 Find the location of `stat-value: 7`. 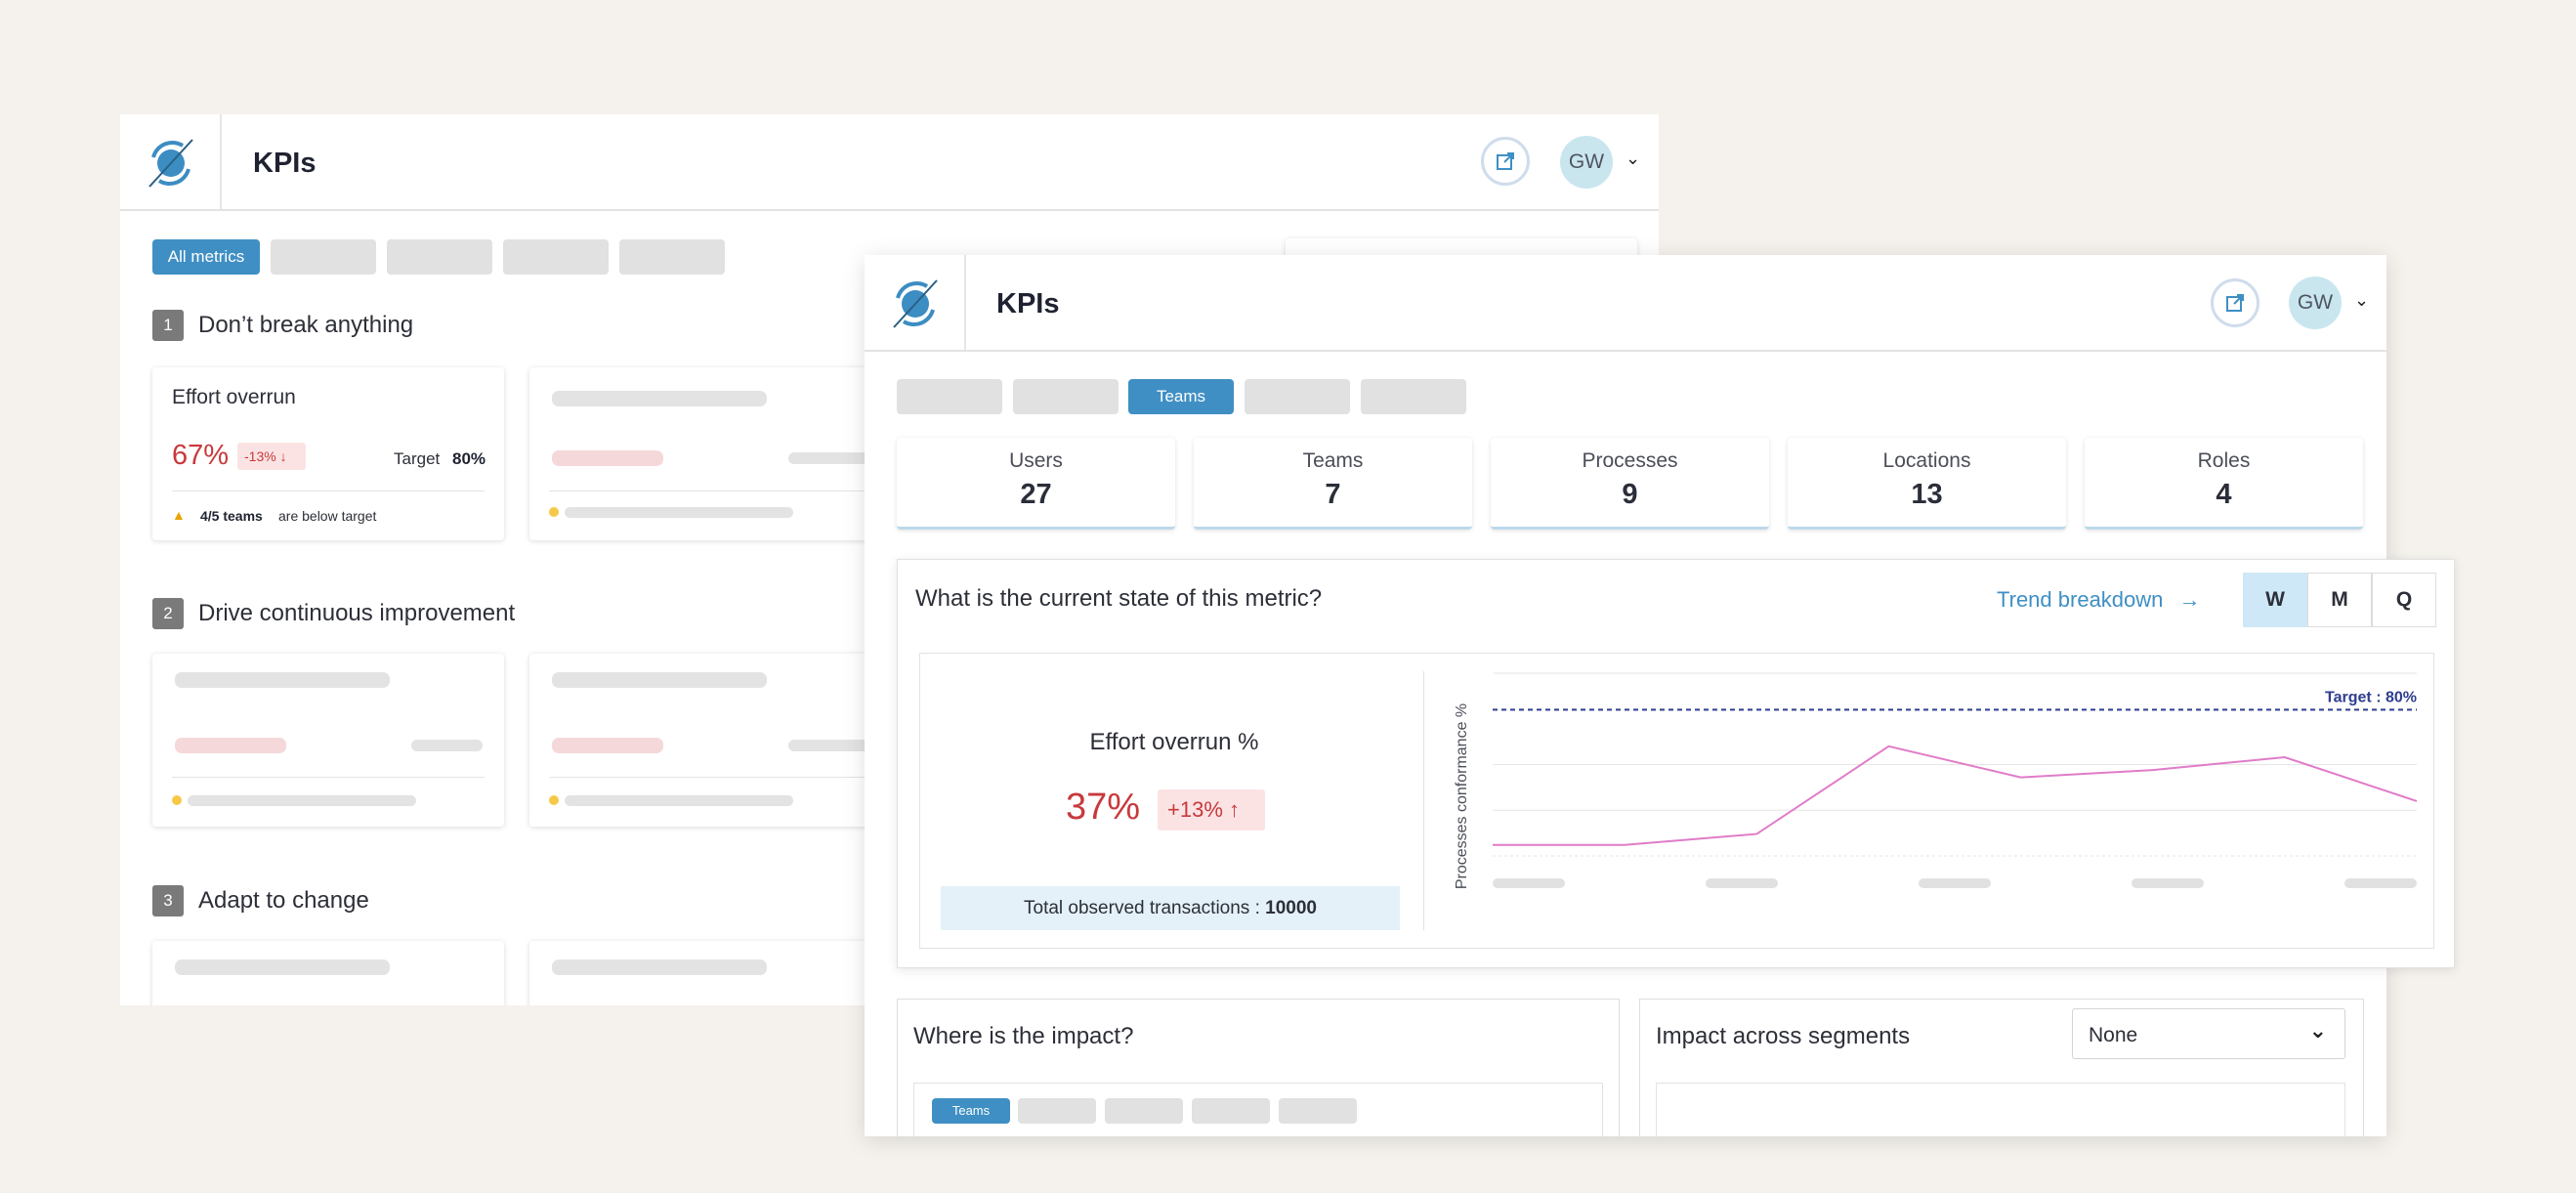

stat-value: 7 is located at coordinates (1333, 494).